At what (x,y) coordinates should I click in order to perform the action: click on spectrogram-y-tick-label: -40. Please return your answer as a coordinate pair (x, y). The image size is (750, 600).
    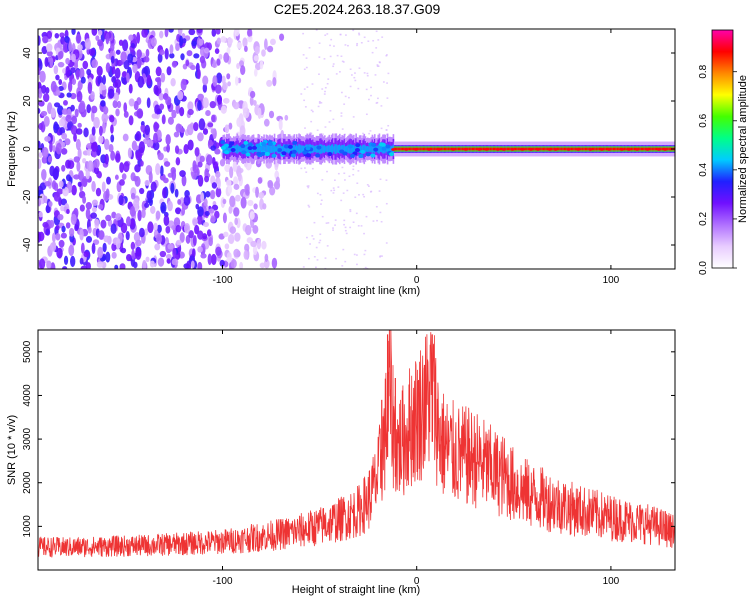
    Looking at the image, I should click on (27, 244).